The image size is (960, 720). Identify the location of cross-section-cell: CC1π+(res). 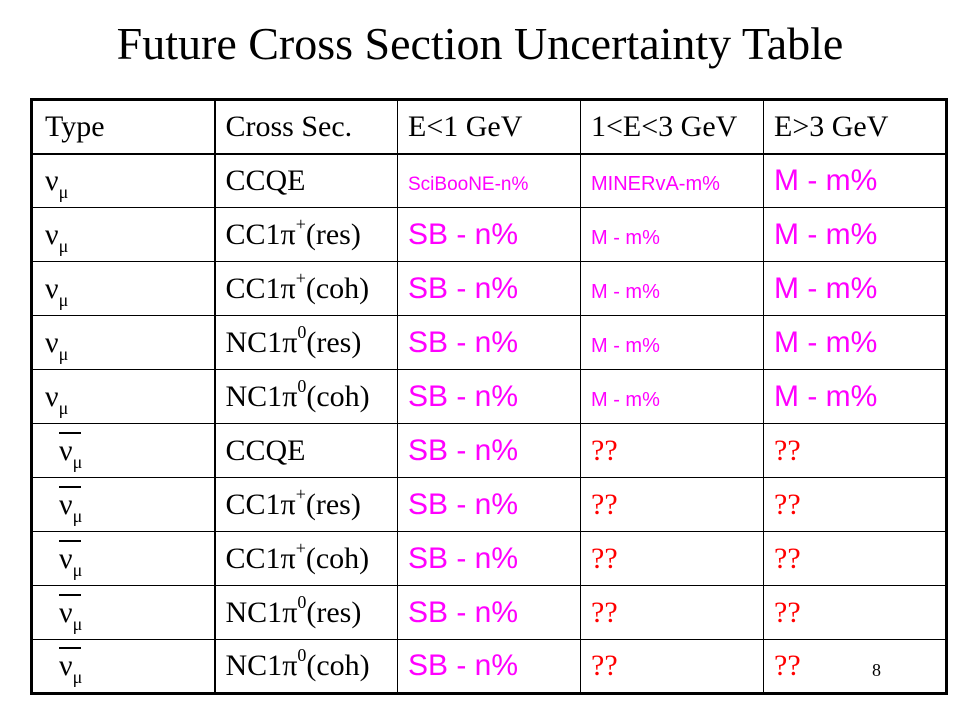
(306, 504).